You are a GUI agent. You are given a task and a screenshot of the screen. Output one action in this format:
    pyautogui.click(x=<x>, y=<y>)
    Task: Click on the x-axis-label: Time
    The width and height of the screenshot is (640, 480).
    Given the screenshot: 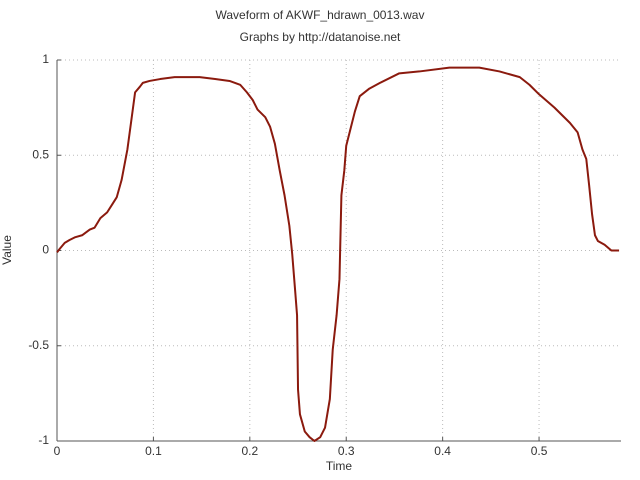 What is the action you would take?
    pyautogui.click(x=339, y=466)
    